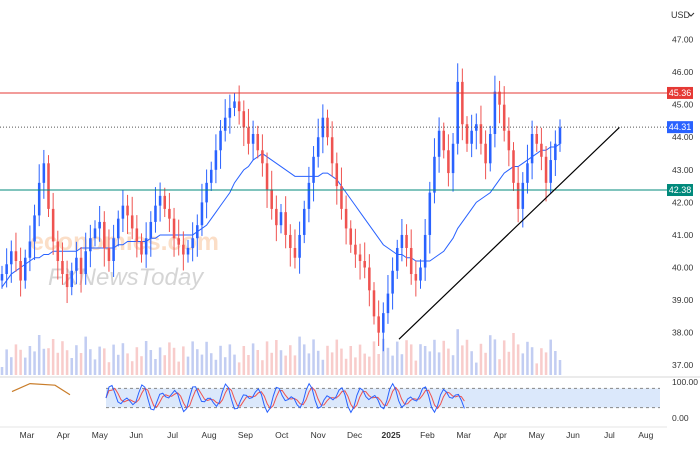 Image resolution: width=700 pixels, height=455 pixels. I want to click on stochastic-early-line, so click(41, 389).